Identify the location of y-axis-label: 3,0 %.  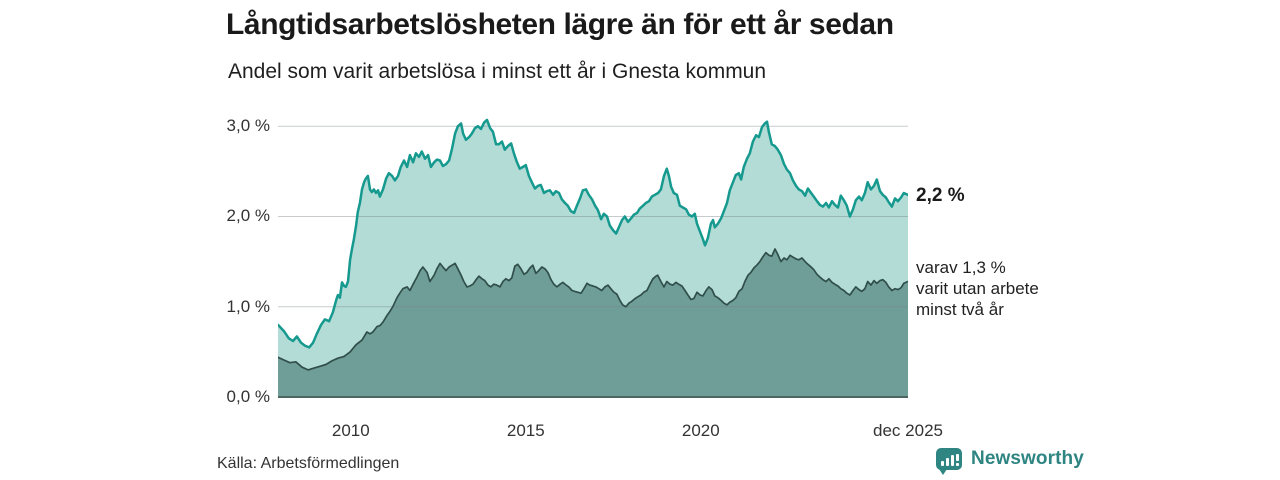
(248, 126).